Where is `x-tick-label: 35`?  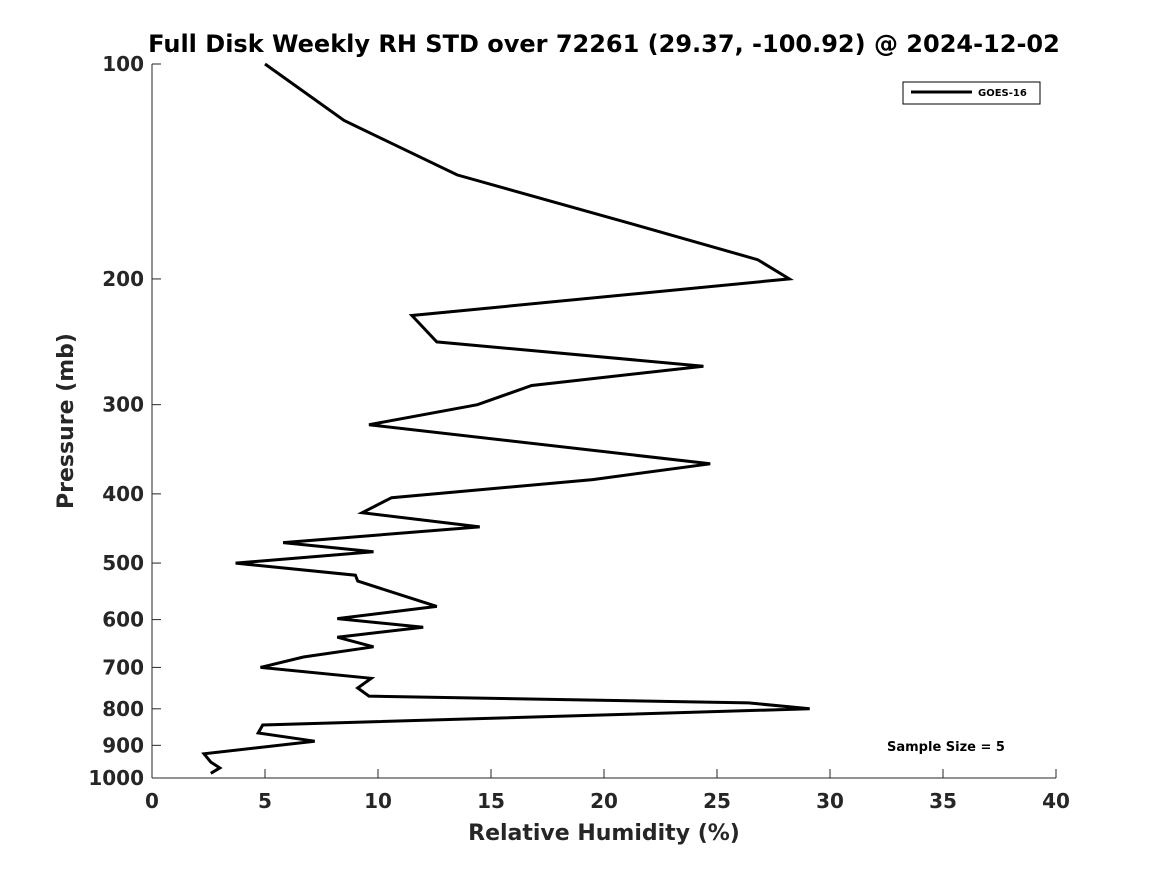
x-tick-label: 35 is located at coordinates (943, 801).